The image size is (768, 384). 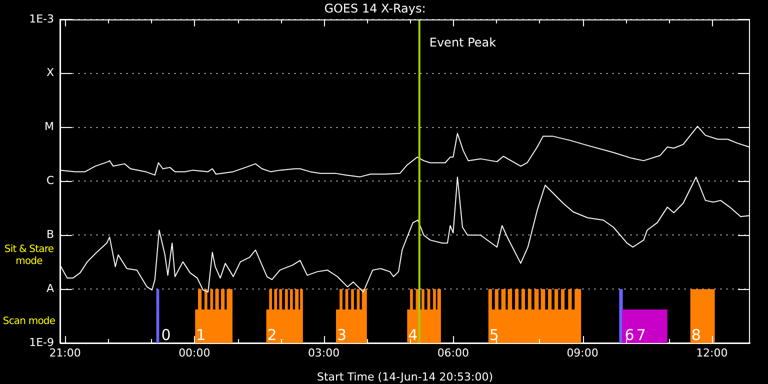 What do you see at coordinates (50, 73) in the screenshot?
I see `y-tick-label: X` at bounding box center [50, 73].